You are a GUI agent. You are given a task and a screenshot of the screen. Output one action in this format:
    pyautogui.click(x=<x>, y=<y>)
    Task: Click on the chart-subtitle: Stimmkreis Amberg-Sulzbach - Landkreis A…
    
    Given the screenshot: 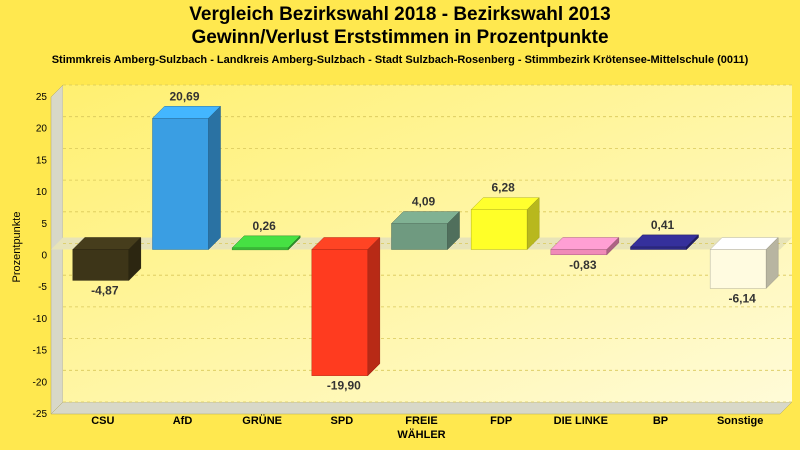 What is the action you would take?
    pyautogui.click(x=400, y=60)
    